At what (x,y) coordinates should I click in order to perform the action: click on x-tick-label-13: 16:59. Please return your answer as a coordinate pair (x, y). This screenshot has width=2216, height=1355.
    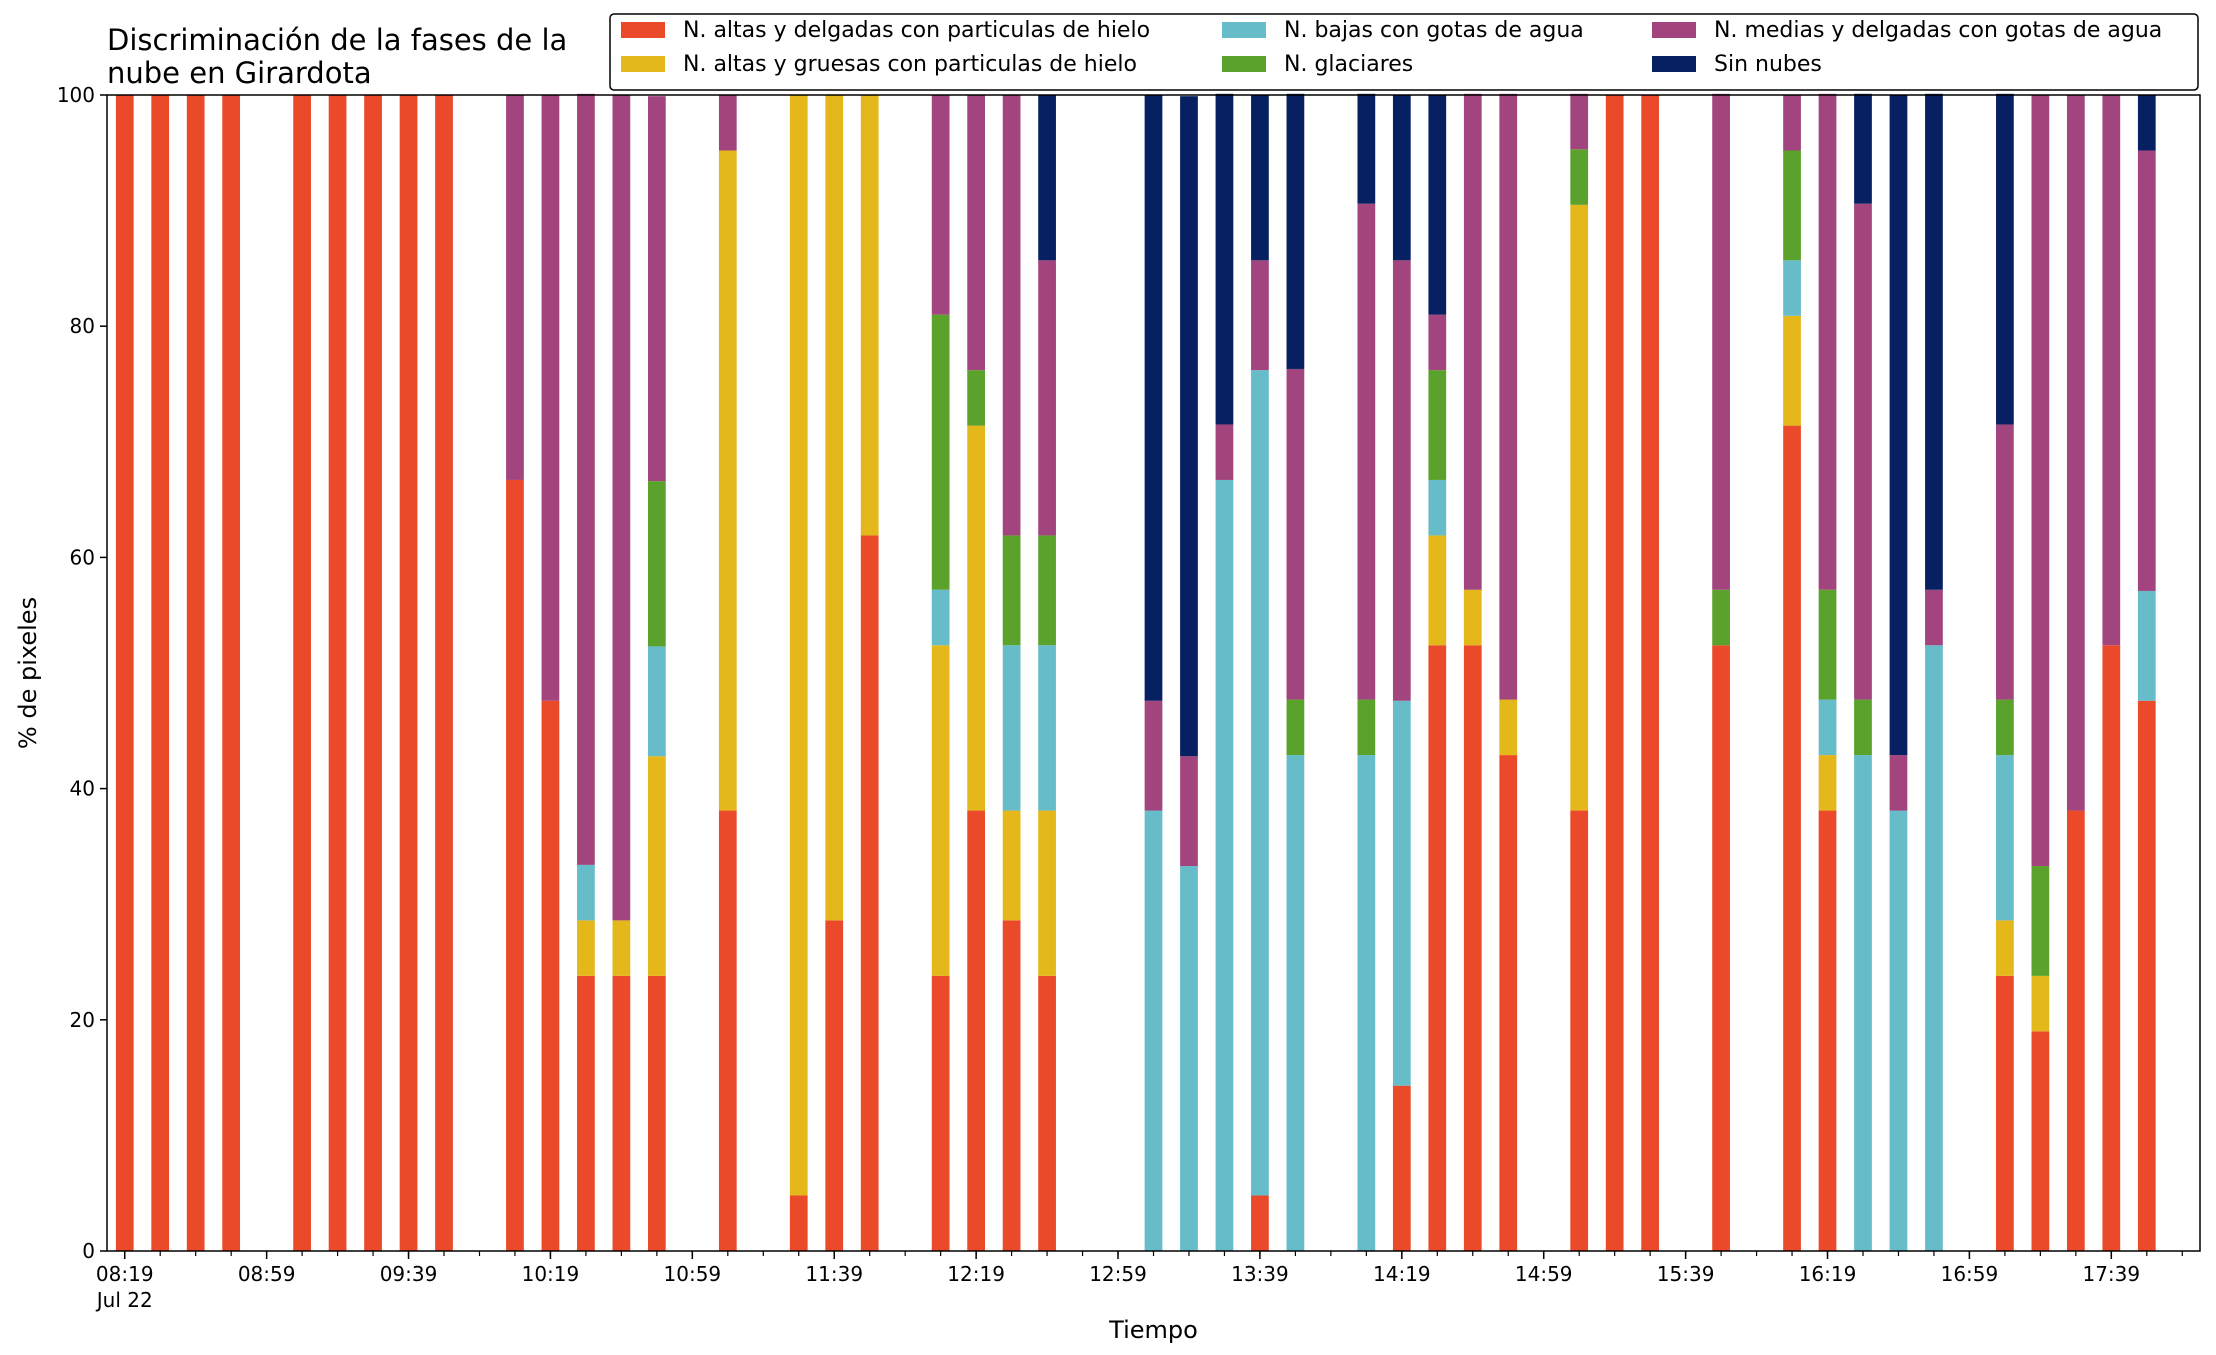
    Looking at the image, I should click on (1970, 1274).